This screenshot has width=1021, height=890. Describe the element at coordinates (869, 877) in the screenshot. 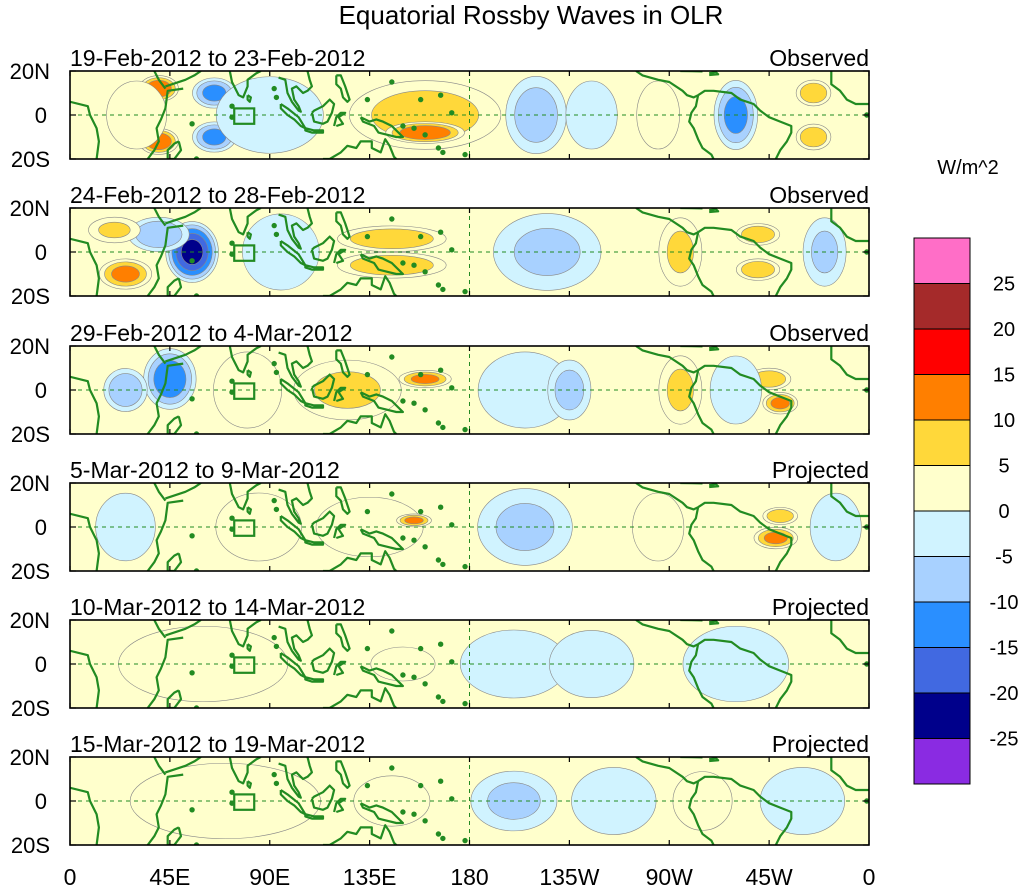

I see `x-tick-label: 0` at that location.